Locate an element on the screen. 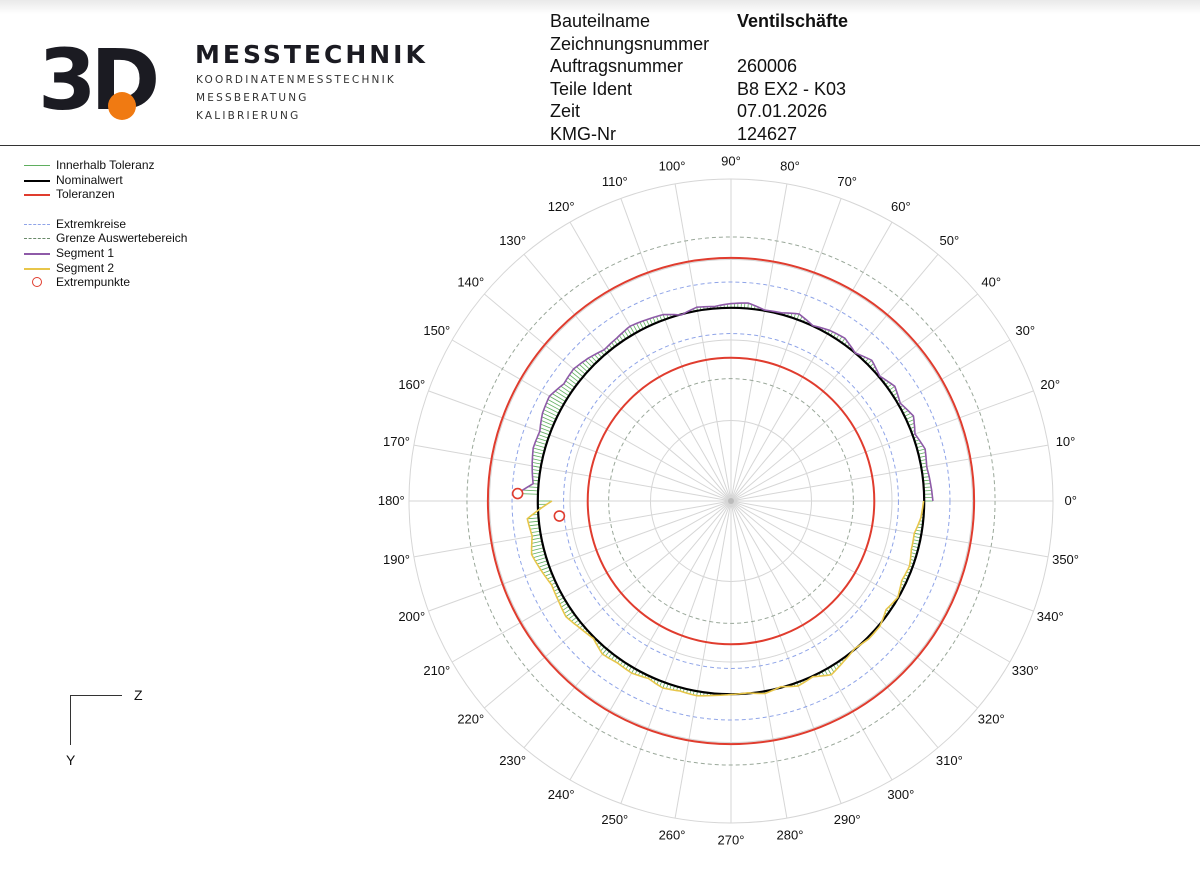  angle-label: 300° is located at coordinates (900, 794).